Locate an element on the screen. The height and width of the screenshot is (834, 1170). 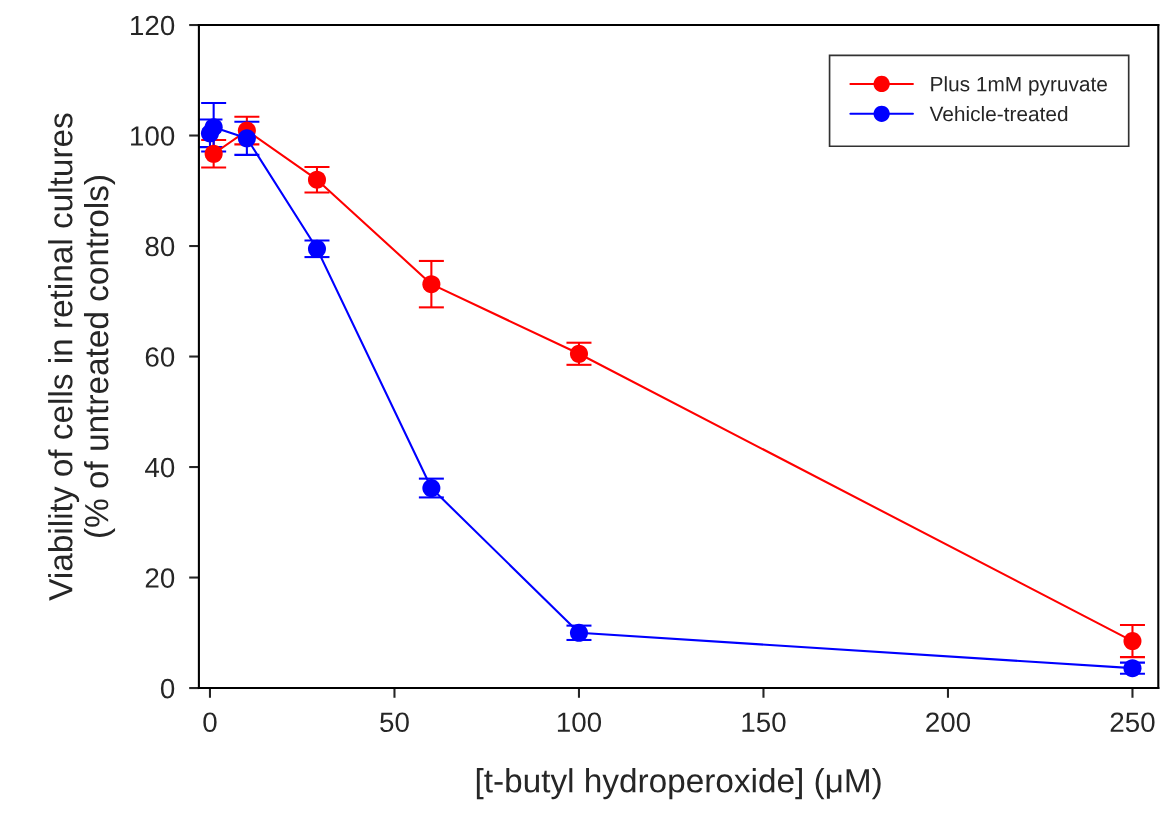
legend-label: Plus 1mM pyruvate is located at coordinates (1019, 86).